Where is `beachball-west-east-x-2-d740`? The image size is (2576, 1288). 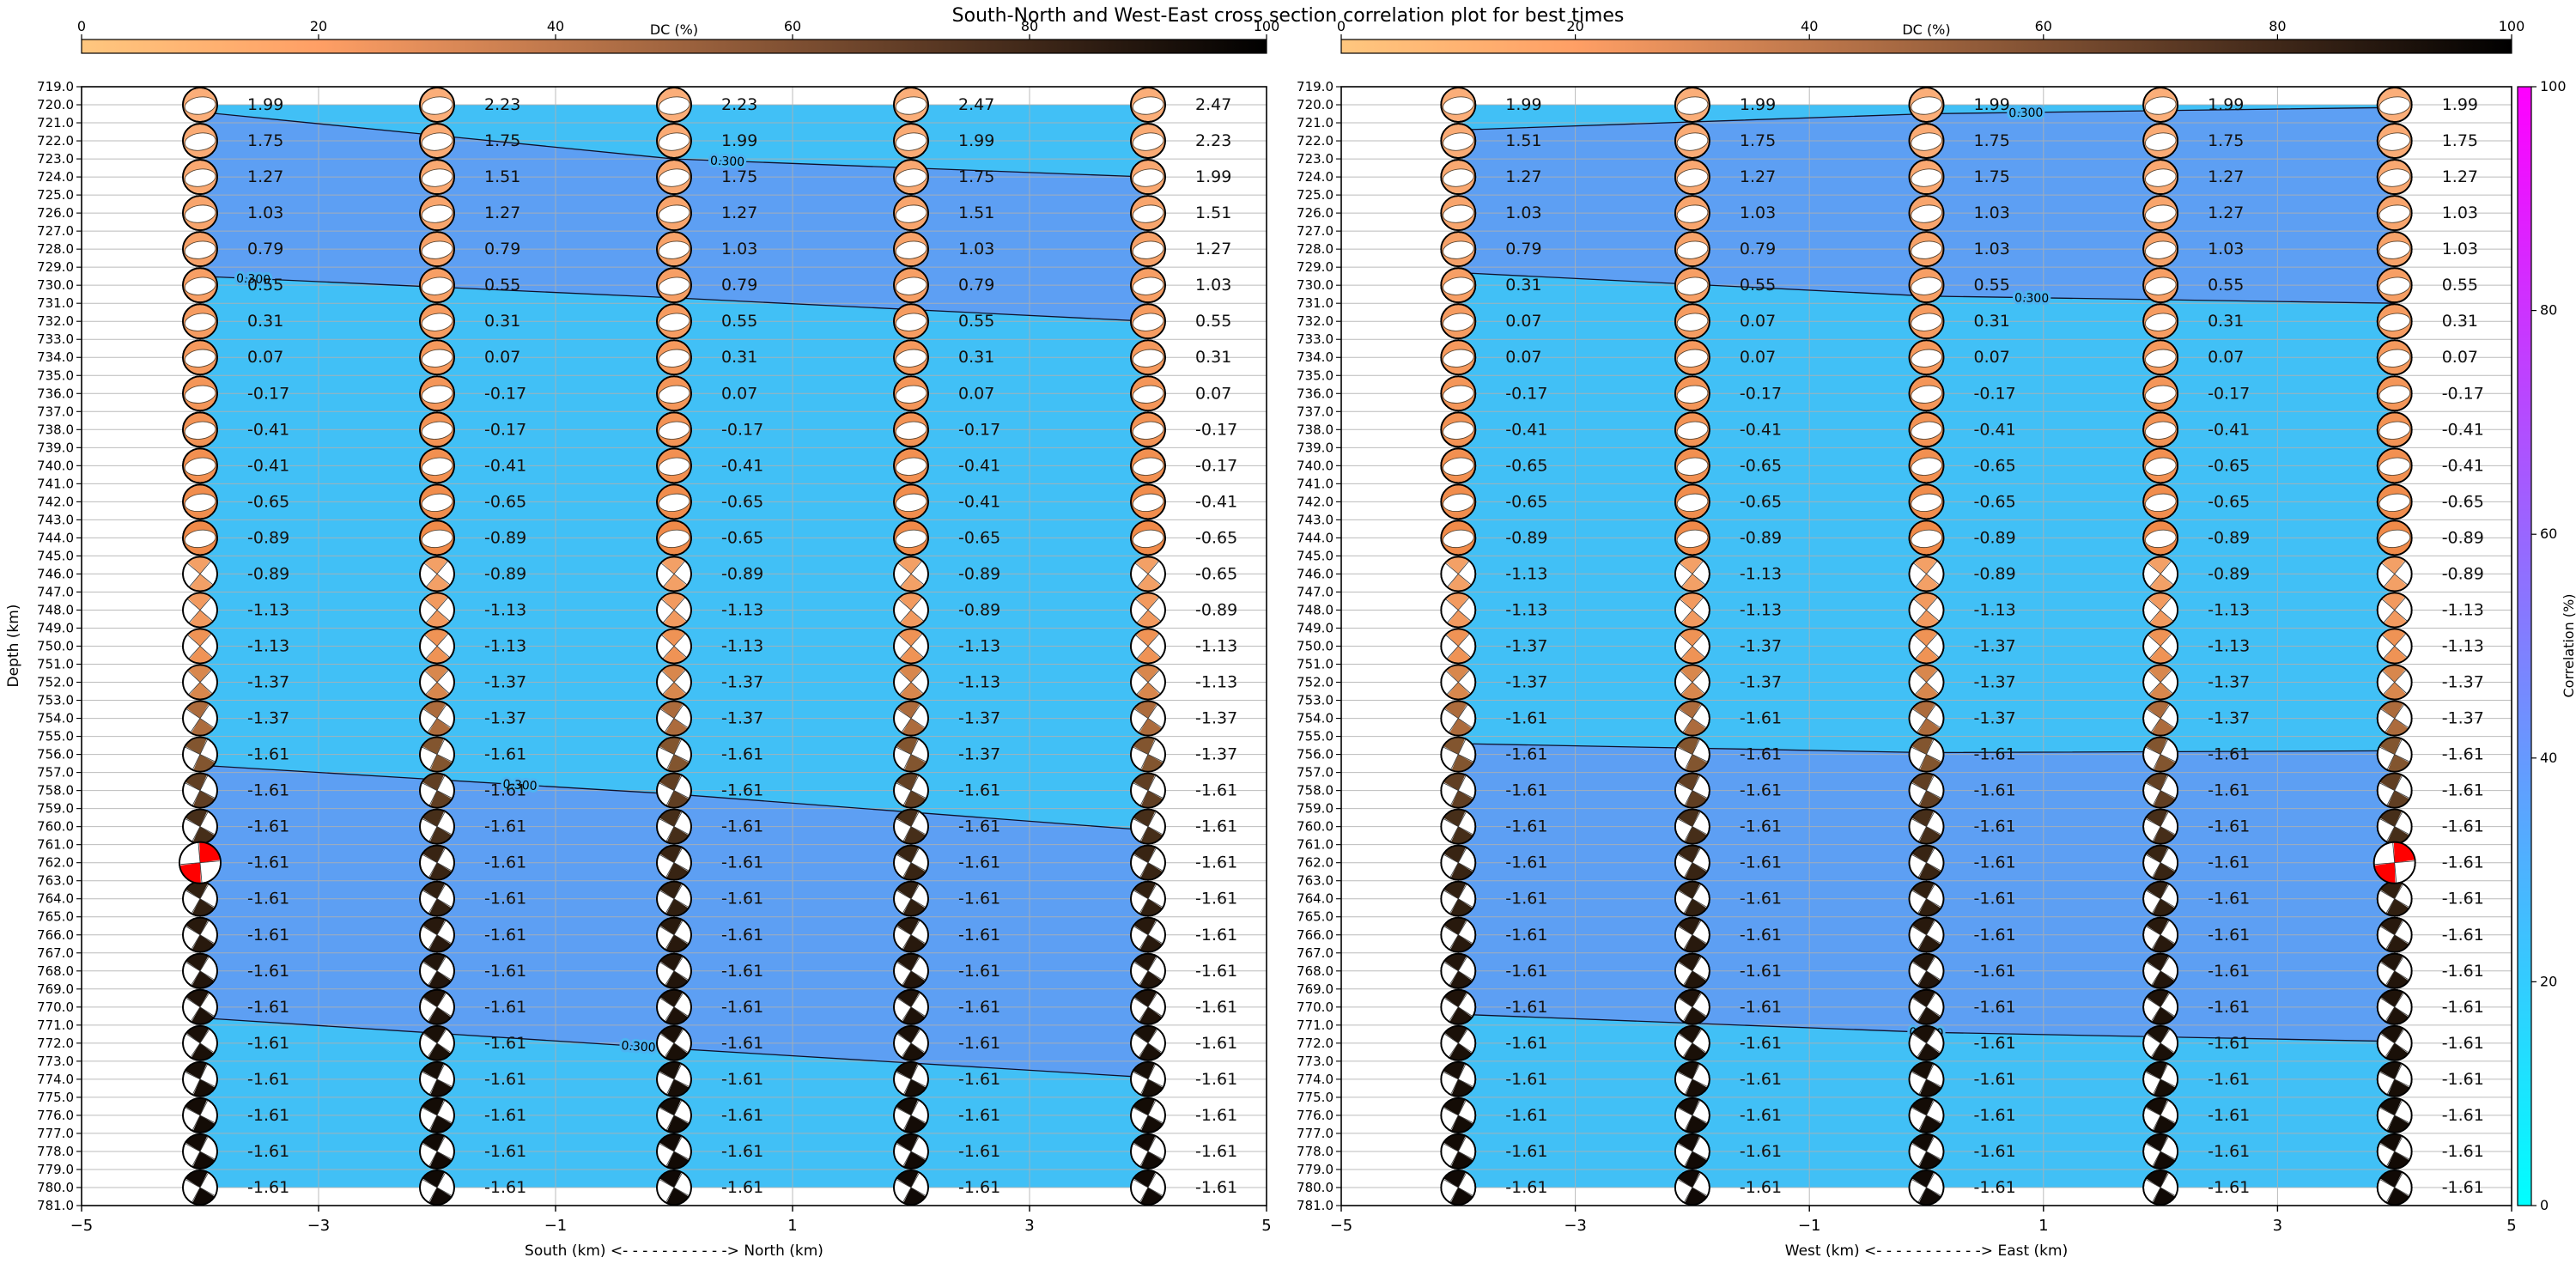 beachball-west-east-x-2-d740 is located at coordinates (1692, 466).